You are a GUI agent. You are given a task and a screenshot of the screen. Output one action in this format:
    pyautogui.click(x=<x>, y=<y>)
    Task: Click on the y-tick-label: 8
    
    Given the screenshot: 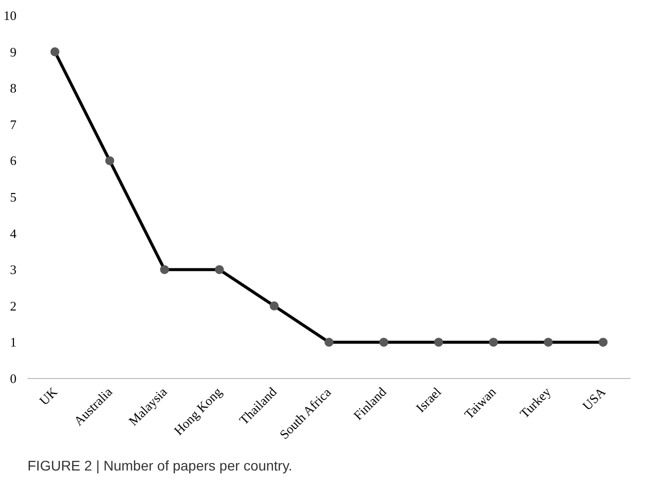 What is the action you would take?
    pyautogui.click(x=13, y=88)
    